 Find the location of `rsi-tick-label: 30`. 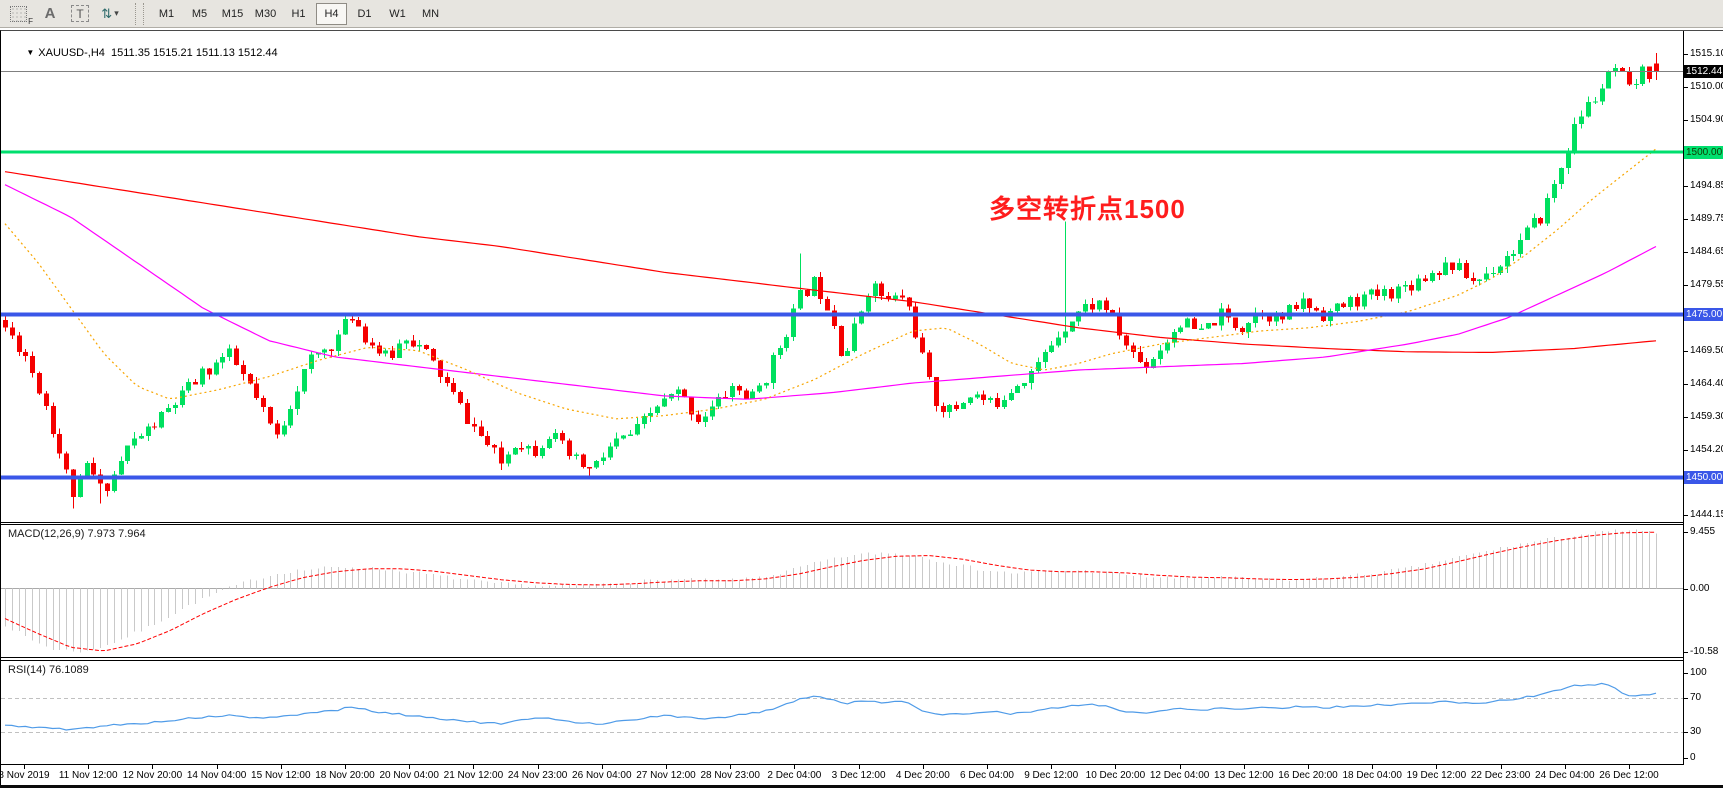

rsi-tick-label: 30 is located at coordinates (1696, 732).